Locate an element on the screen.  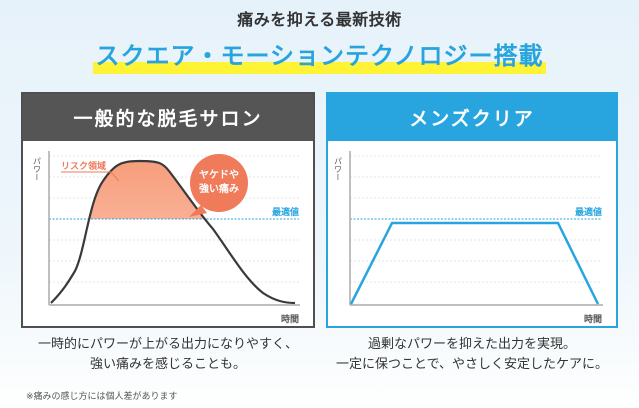
caption-mens-clear: 過剰なパワーを抑えた出力を実現。 一定に保つことで、やさしく安定したケアに。 is located at coordinates (472, 355).